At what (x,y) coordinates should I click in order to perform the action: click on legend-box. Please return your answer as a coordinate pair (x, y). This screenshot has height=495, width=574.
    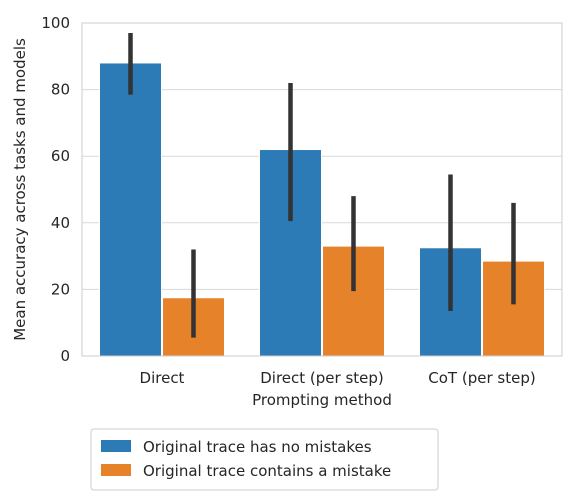
    Looking at the image, I should click on (264, 459).